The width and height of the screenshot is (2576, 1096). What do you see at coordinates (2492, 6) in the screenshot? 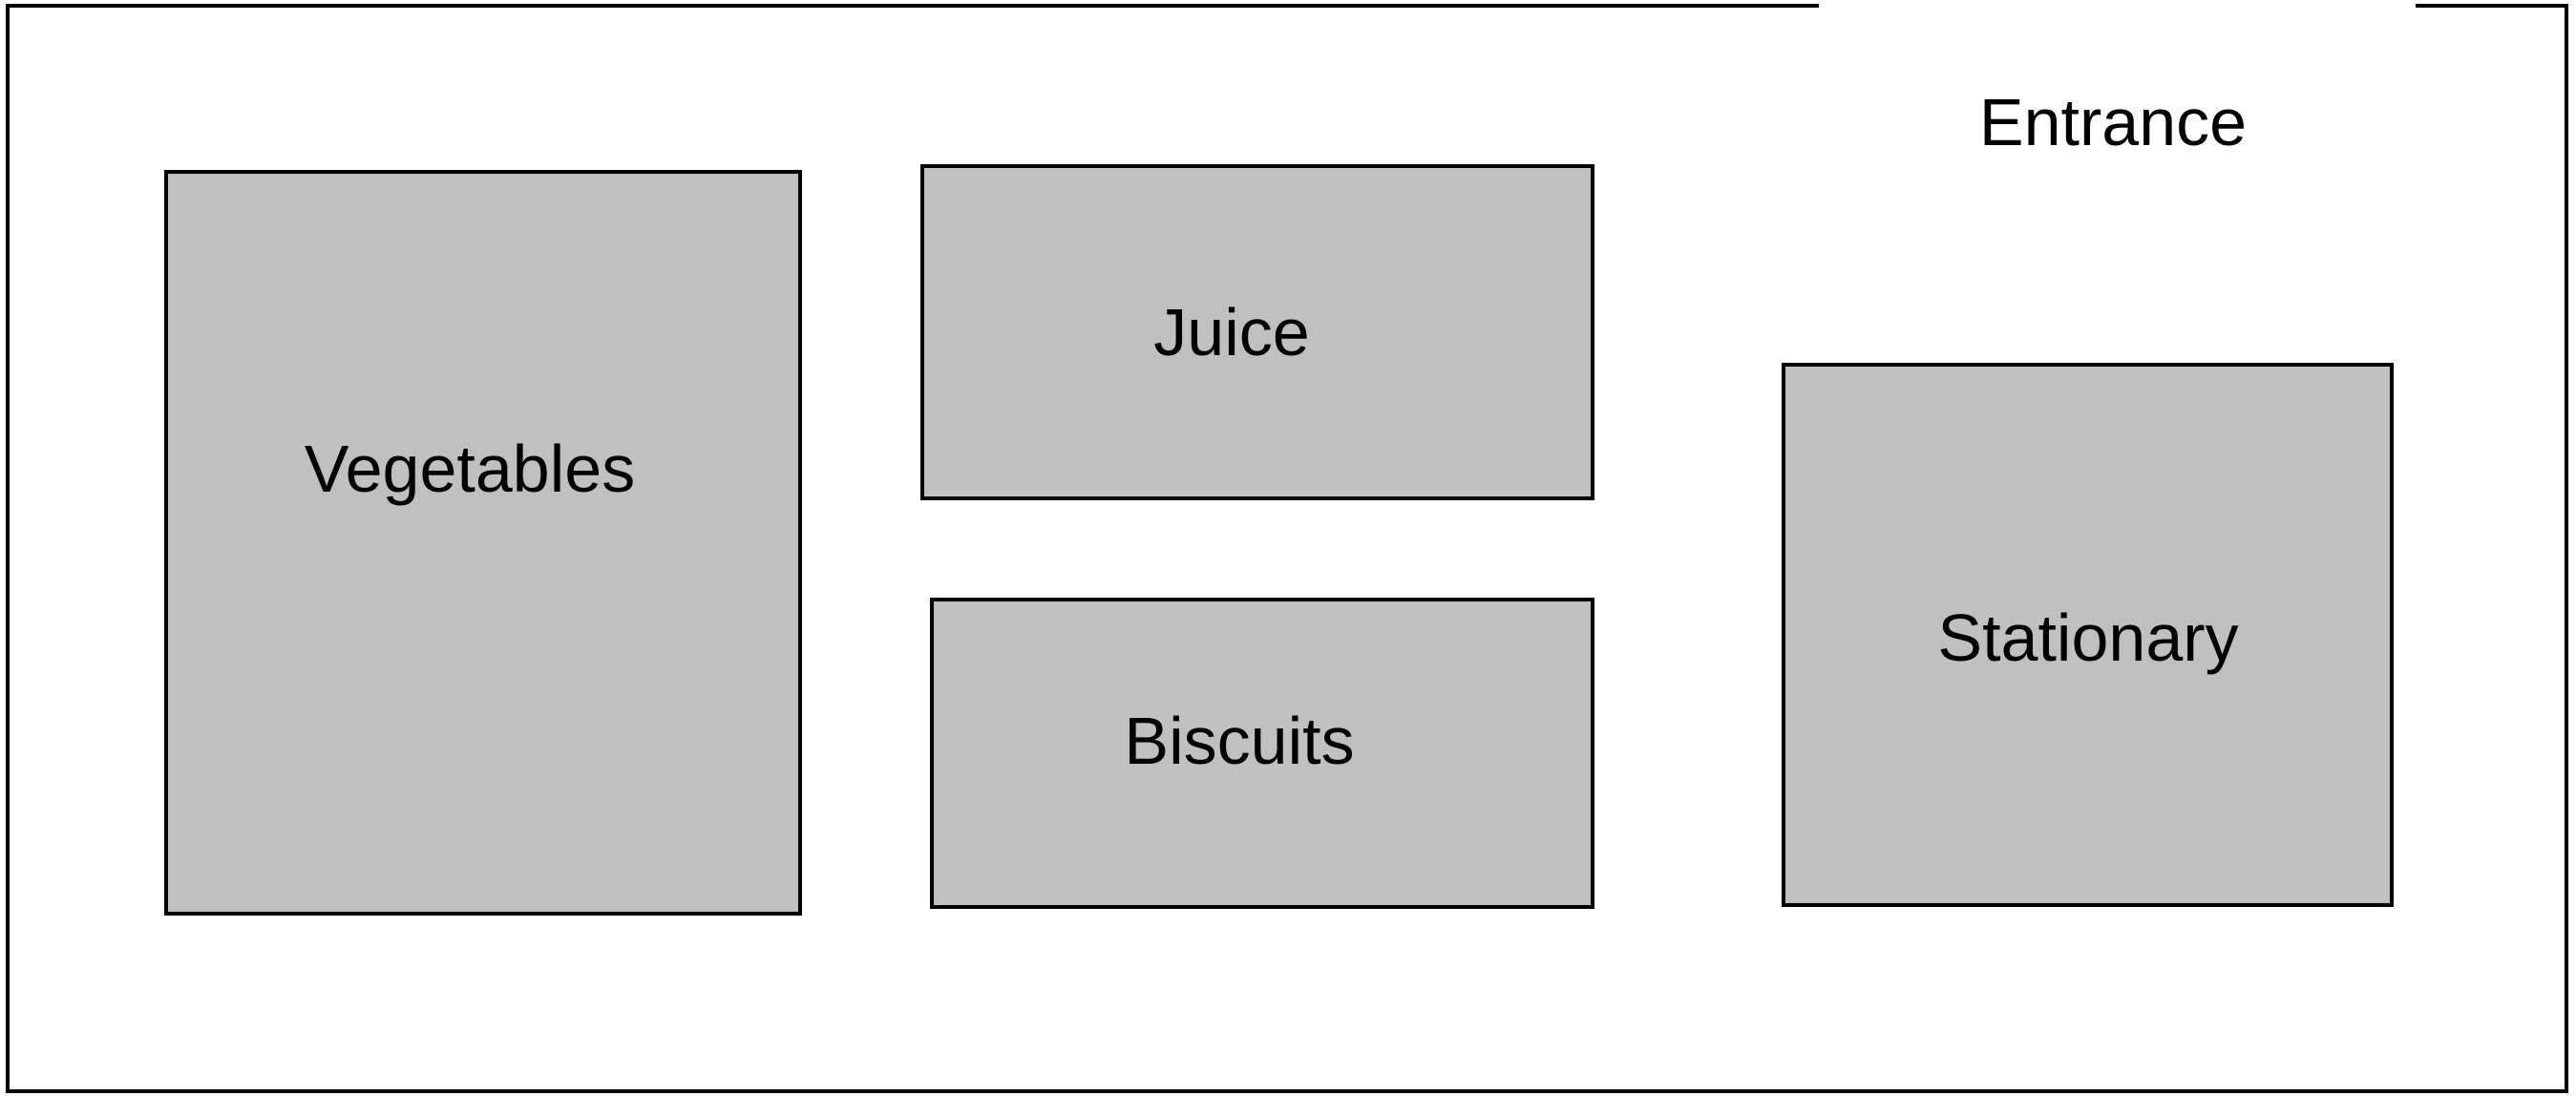
I see `top-wall-right` at bounding box center [2492, 6].